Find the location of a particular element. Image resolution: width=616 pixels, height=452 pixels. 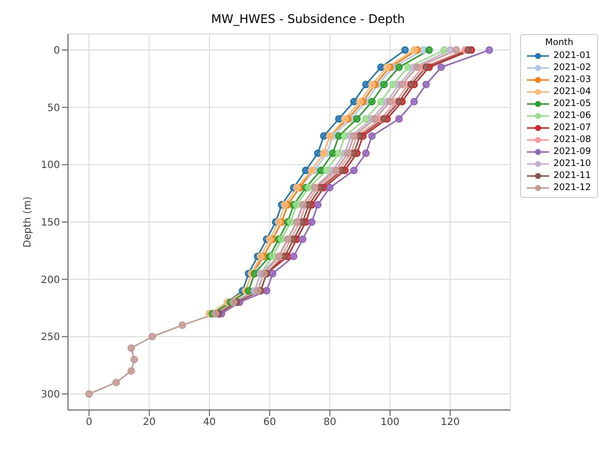

legend-label: 2021-03 is located at coordinates (572, 80).